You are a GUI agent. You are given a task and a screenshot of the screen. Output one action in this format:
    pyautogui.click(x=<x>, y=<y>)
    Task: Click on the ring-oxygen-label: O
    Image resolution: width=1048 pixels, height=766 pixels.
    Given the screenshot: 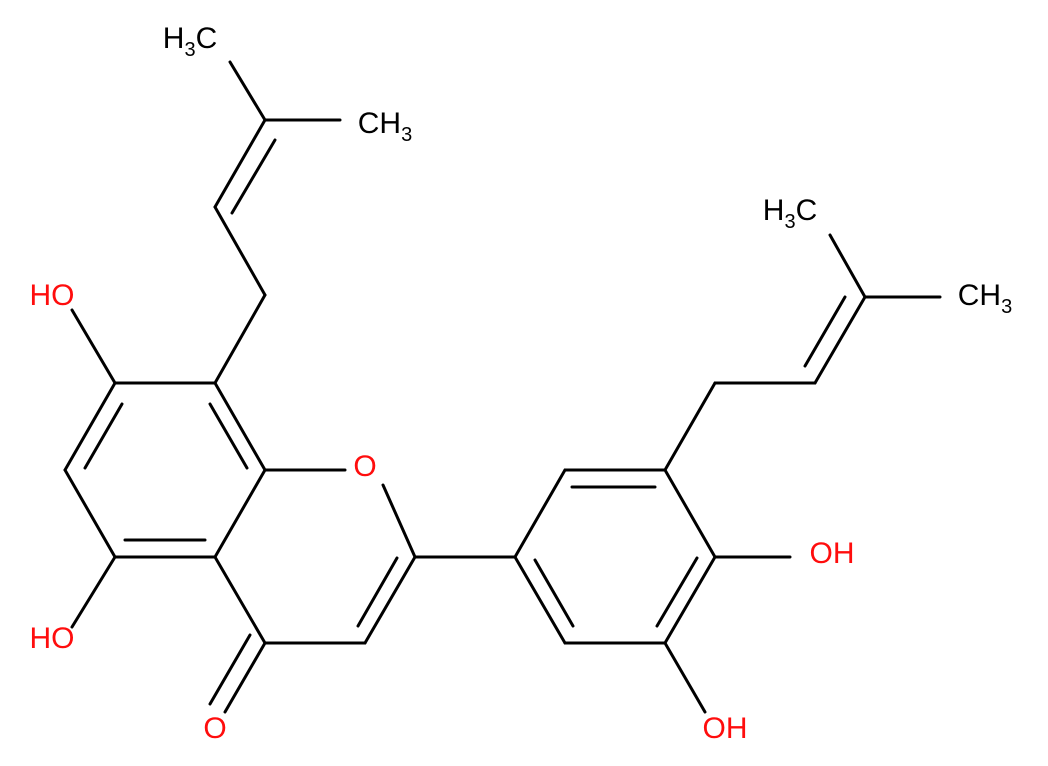 What is the action you would take?
    pyautogui.click(x=364, y=466)
    